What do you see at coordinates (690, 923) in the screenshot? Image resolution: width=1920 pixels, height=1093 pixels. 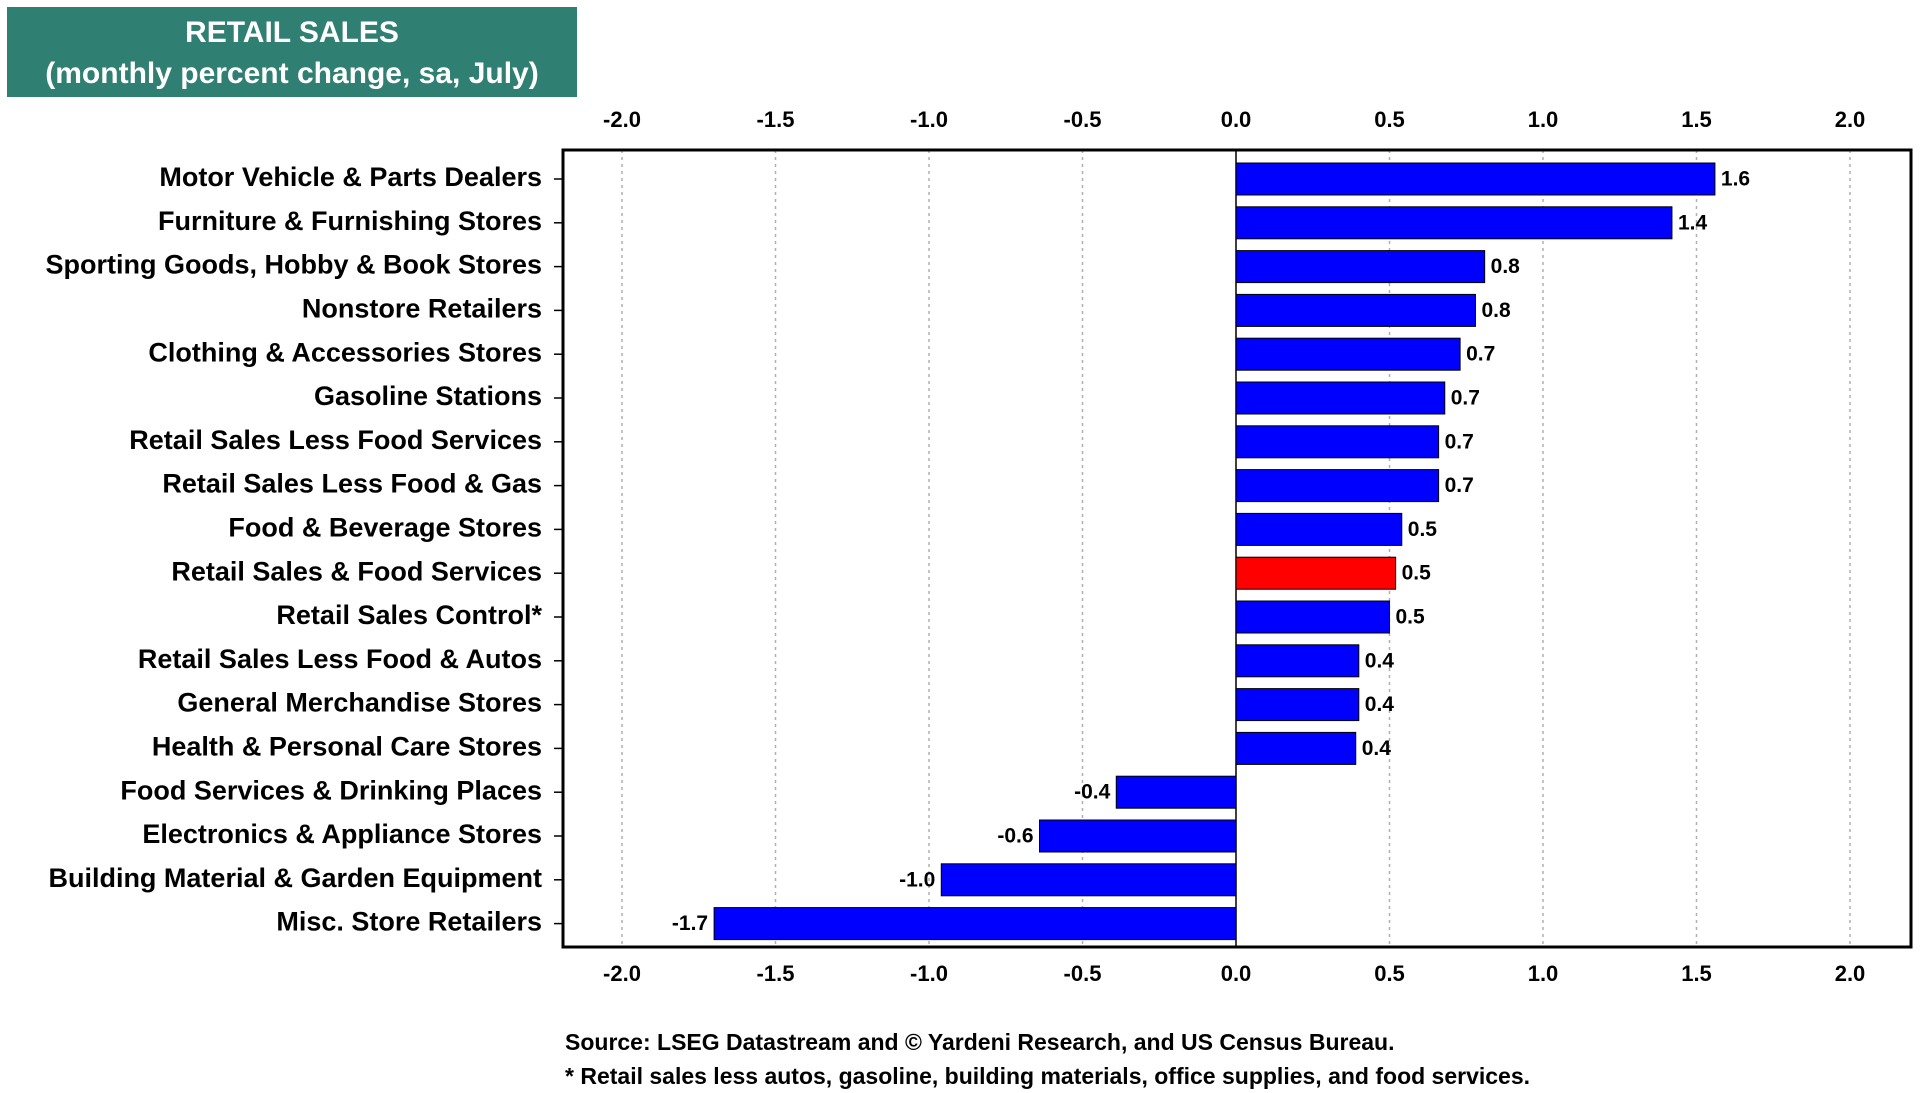 I see `value-label: -1.7` at bounding box center [690, 923].